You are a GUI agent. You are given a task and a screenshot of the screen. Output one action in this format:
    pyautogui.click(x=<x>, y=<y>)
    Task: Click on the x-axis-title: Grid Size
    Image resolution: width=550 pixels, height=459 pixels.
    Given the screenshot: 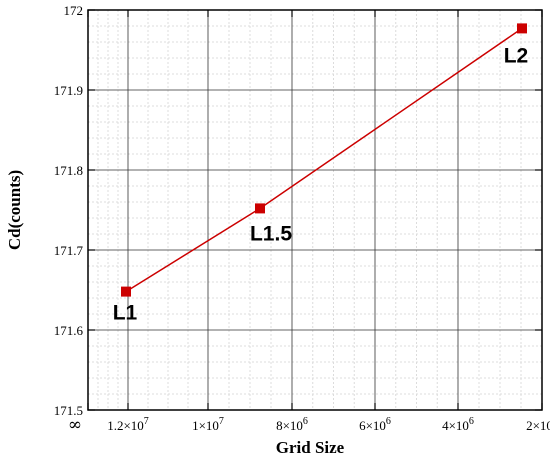 What is the action you would take?
    pyautogui.click(x=310, y=447)
    